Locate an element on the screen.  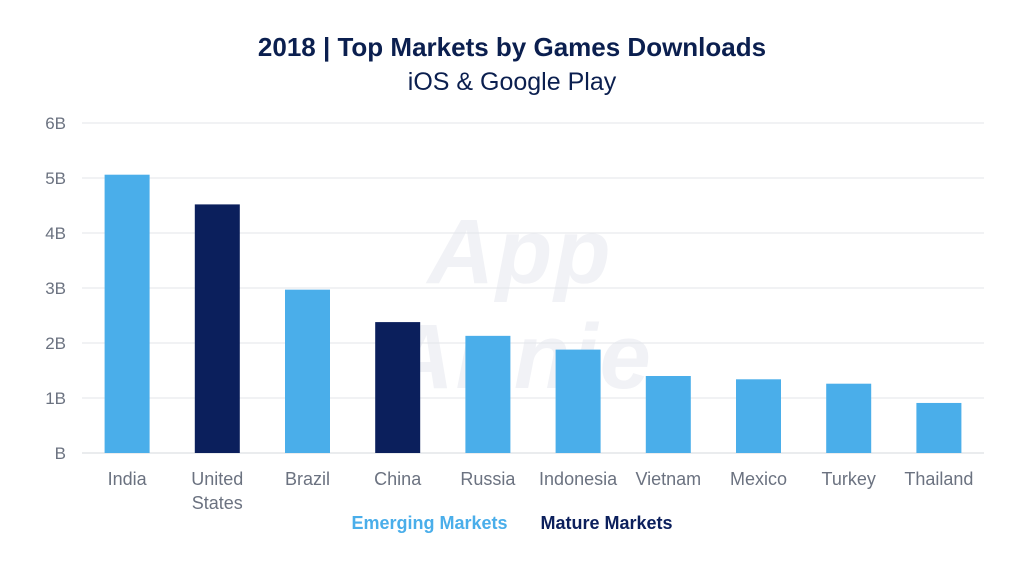
y-axis-ticks: B 1B 2B 3B 4B 5B 6B is located at coordinates (55, 288).